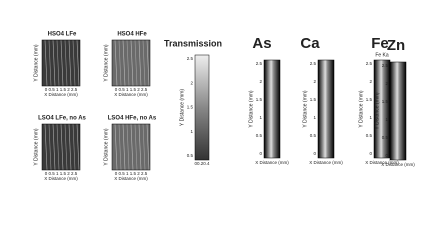 The height and width of the screenshot is (240, 436). I want to click on panel-title: Zn, so click(396, 45).